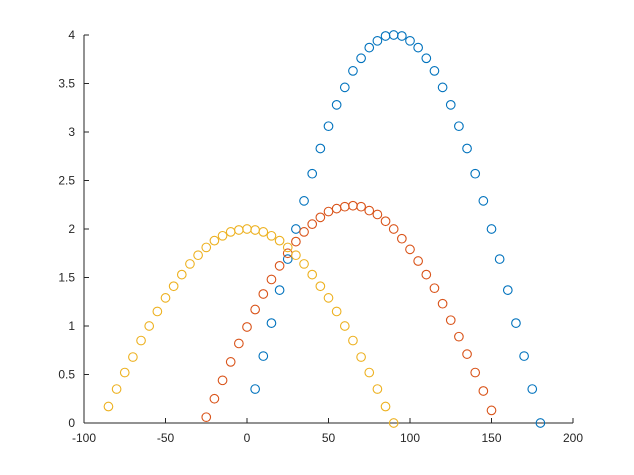 The width and height of the screenshot is (634, 475). What do you see at coordinates (73, 229) in the screenshot?
I see `y-ticks: 0 0.5 1 1.5 2 2.5 3 3.5 4` at bounding box center [73, 229].